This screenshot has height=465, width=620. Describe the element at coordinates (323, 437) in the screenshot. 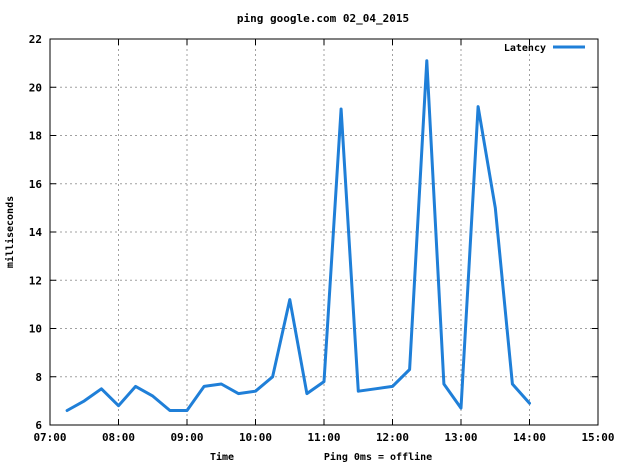

I see `x-tick-label: 11:00` at that location.